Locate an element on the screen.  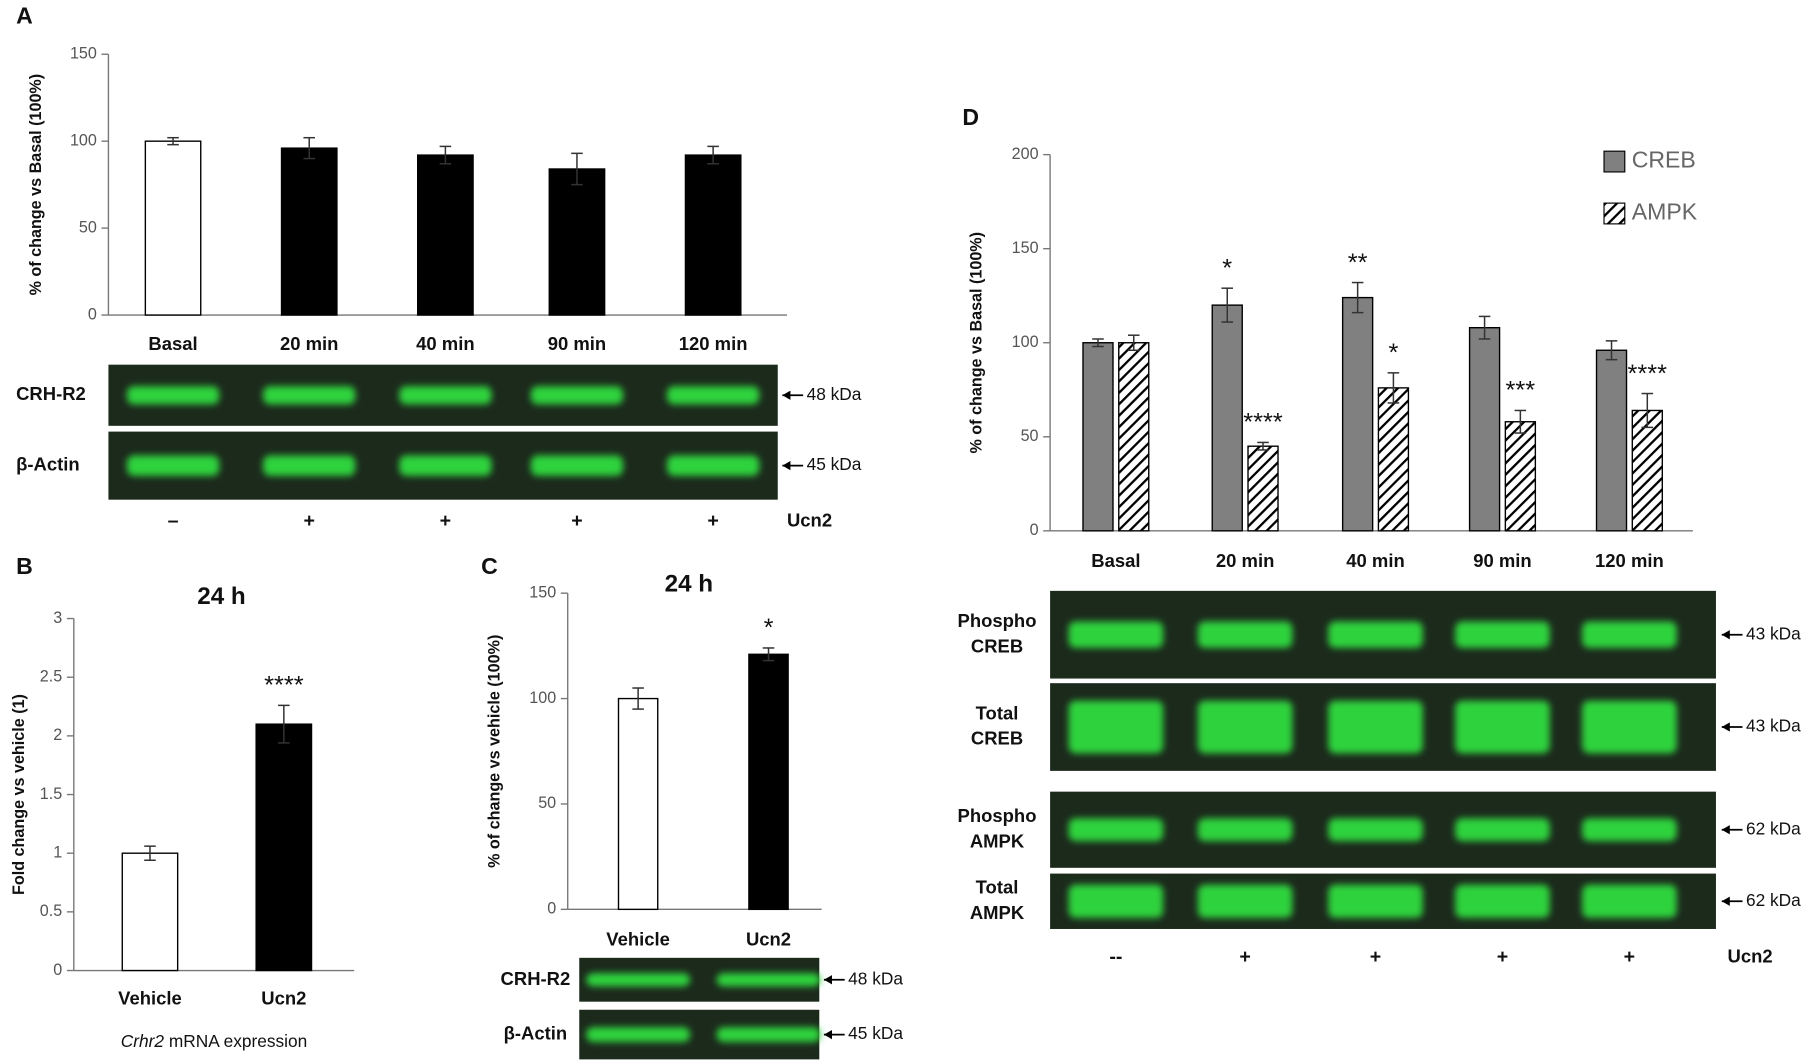
blot-row-label-line: β-Actin is located at coordinates (48, 464).